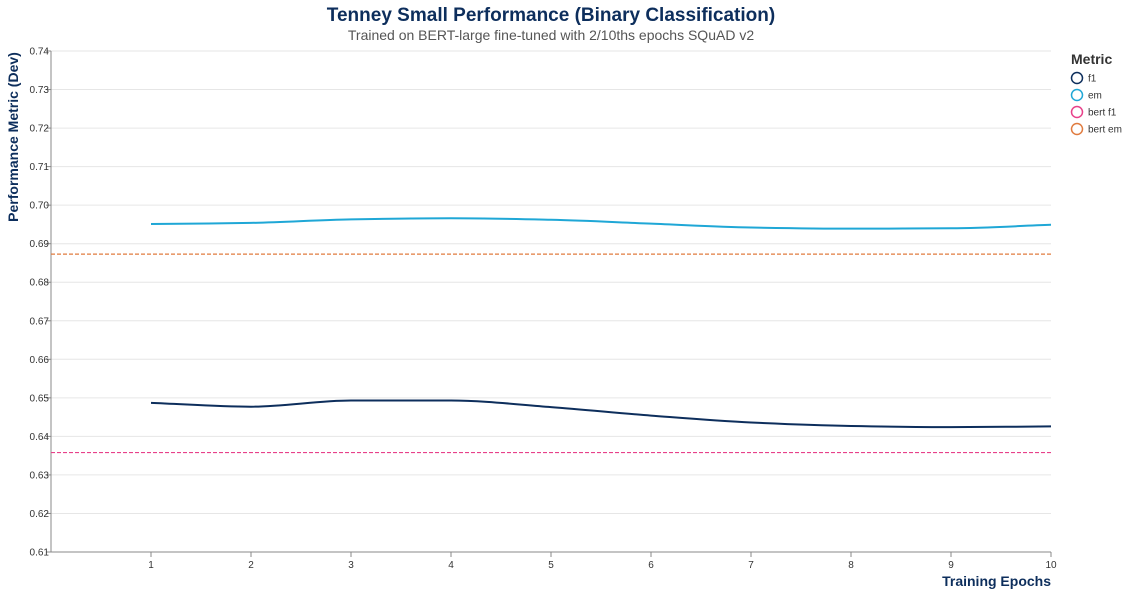 The height and width of the screenshot is (593, 1128). Describe the element at coordinates (1105, 130) in the screenshot. I see `legend-label-bert-em: bert em` at that location.